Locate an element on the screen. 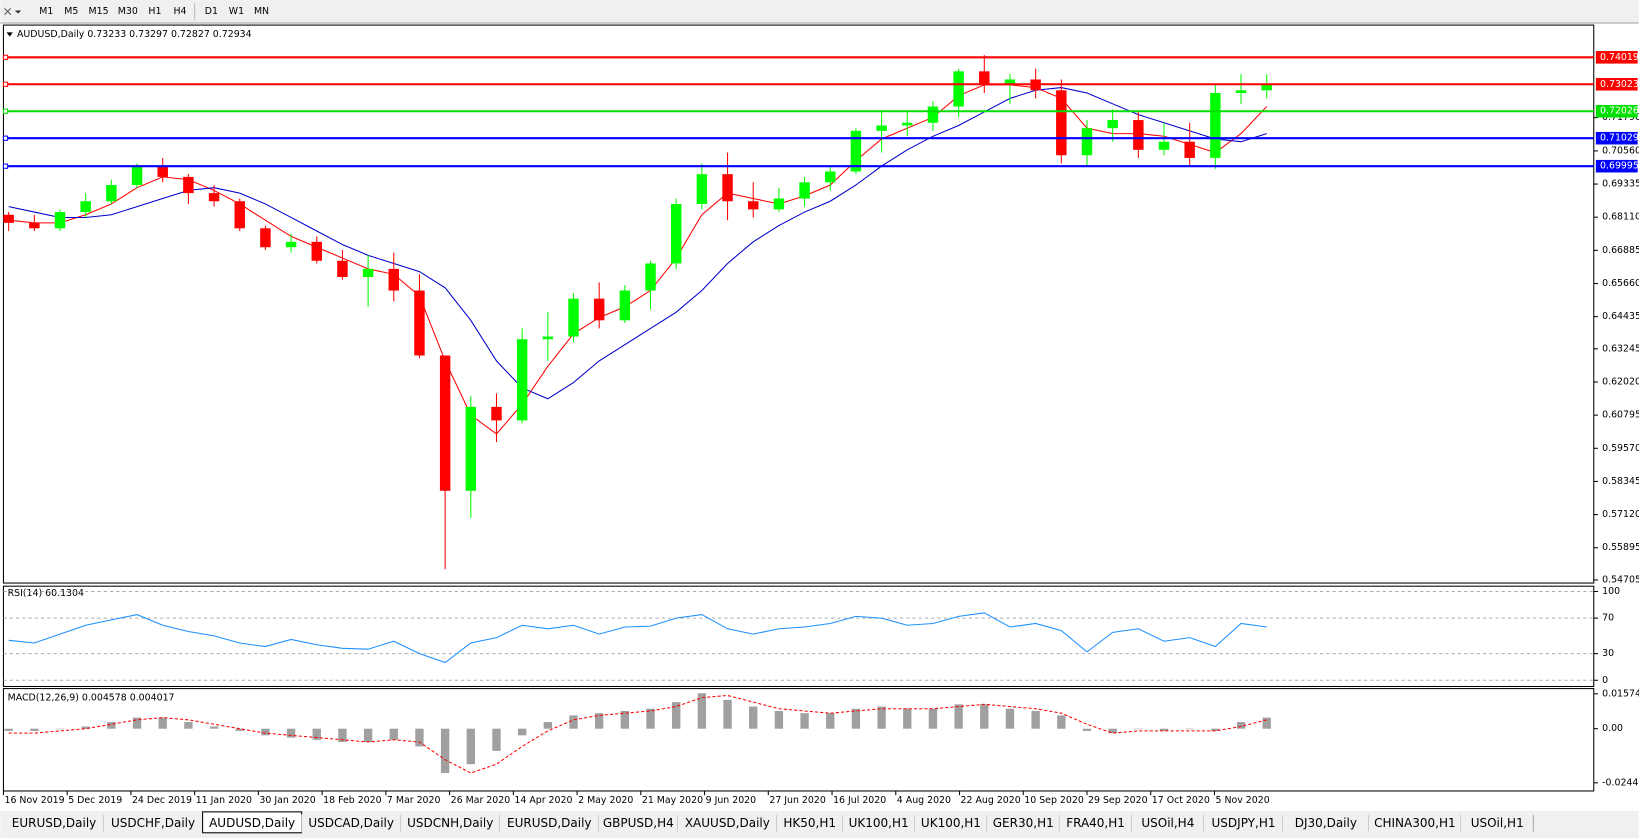 This screenshot has width=1639, height=838. tab: XAUUSD,Daily is located at coordinates (727, 823).